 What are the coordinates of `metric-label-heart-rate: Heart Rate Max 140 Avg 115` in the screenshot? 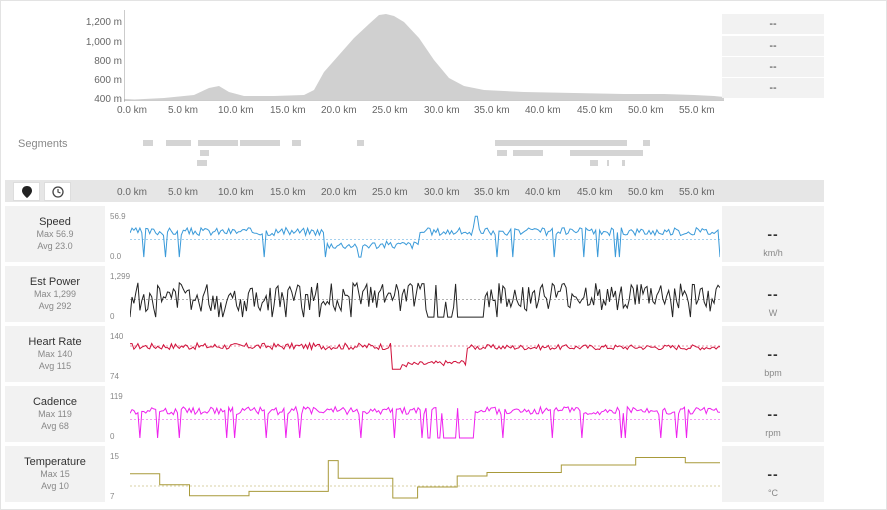 It's located at (55, 354).